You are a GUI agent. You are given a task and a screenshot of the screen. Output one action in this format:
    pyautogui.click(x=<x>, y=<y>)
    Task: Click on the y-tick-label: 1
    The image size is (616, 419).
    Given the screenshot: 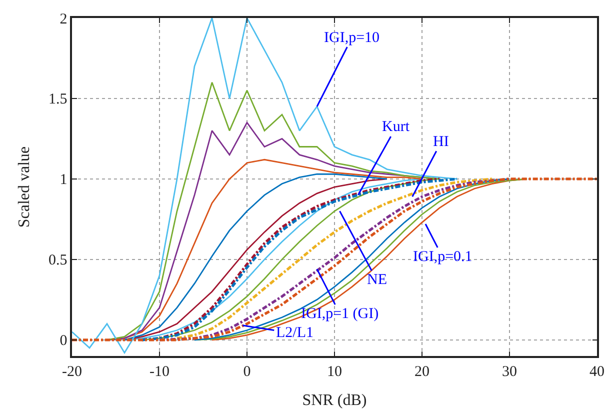 What is the action you would take?
    pyautogui.click(x=64, y=180)
    